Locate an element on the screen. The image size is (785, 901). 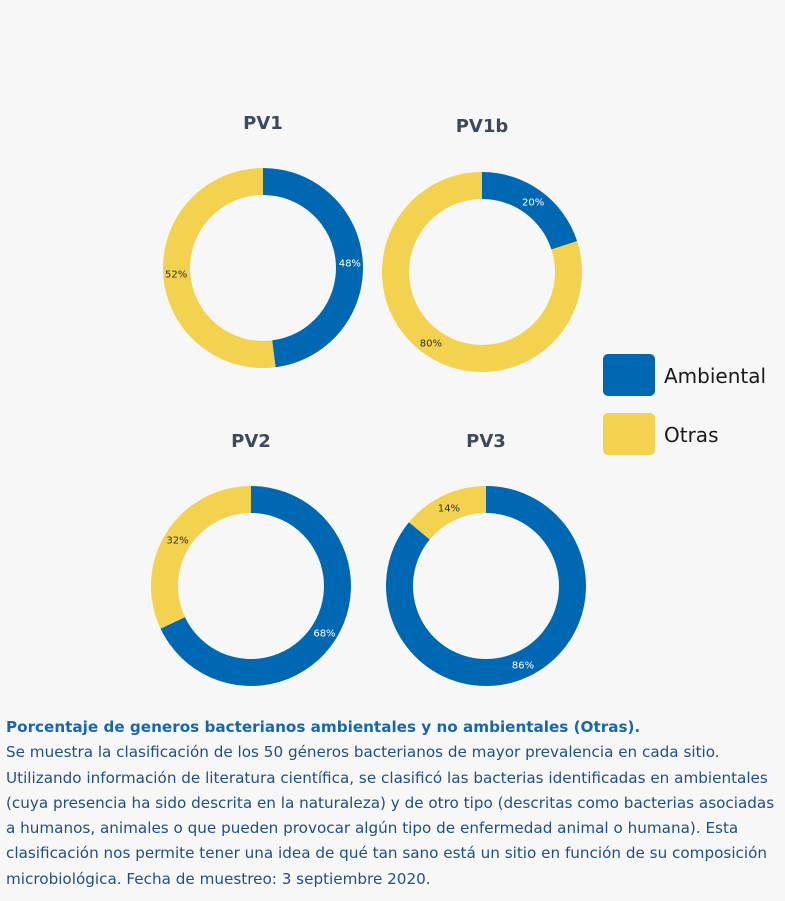
donut-pv1b: PV1b 20% 80% is located at coordinates (481, 244).